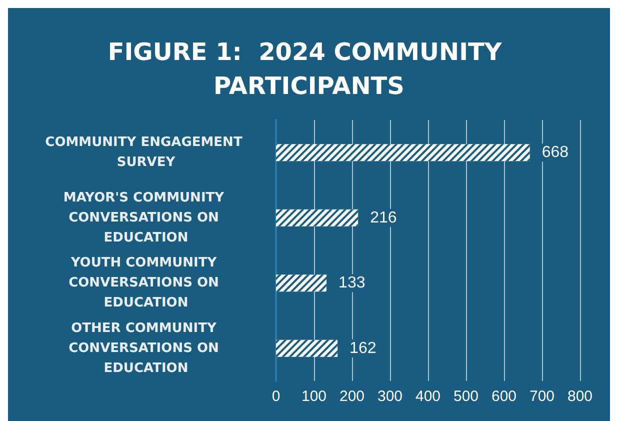 The image size is (618, 421). I want to click on x-tick-label: 700, so click(542, 396).